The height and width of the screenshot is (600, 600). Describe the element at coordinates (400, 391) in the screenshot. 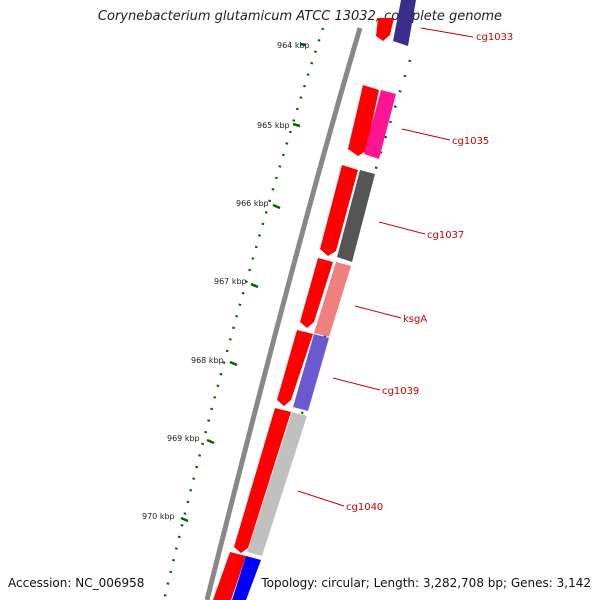

I see `gene-label-cg1039: cg1039` at that location.